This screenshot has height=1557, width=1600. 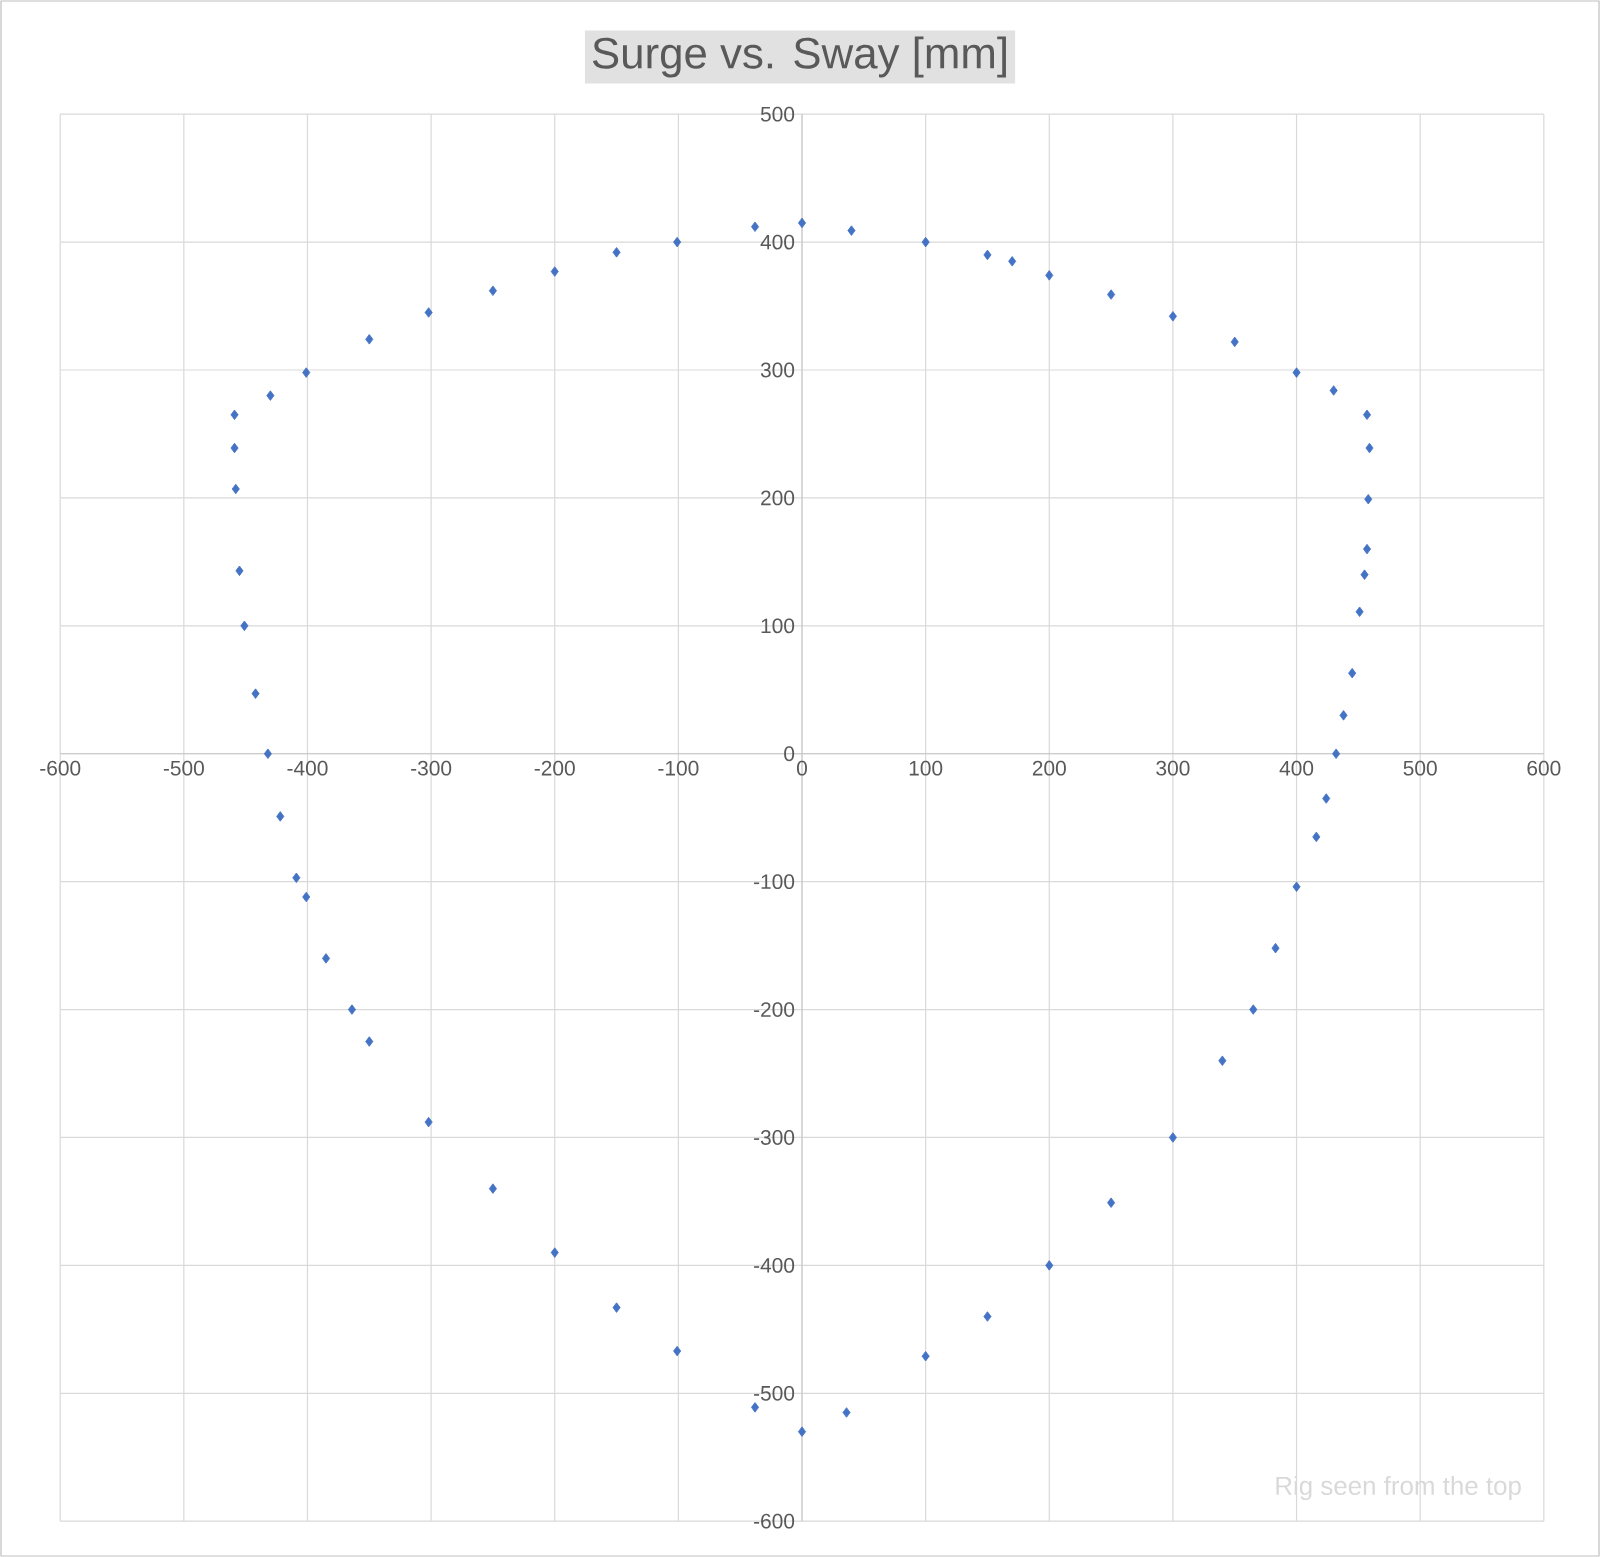 I want to click on chart-title: Surge vs. Sway [mm], so click(x=799, y=57).